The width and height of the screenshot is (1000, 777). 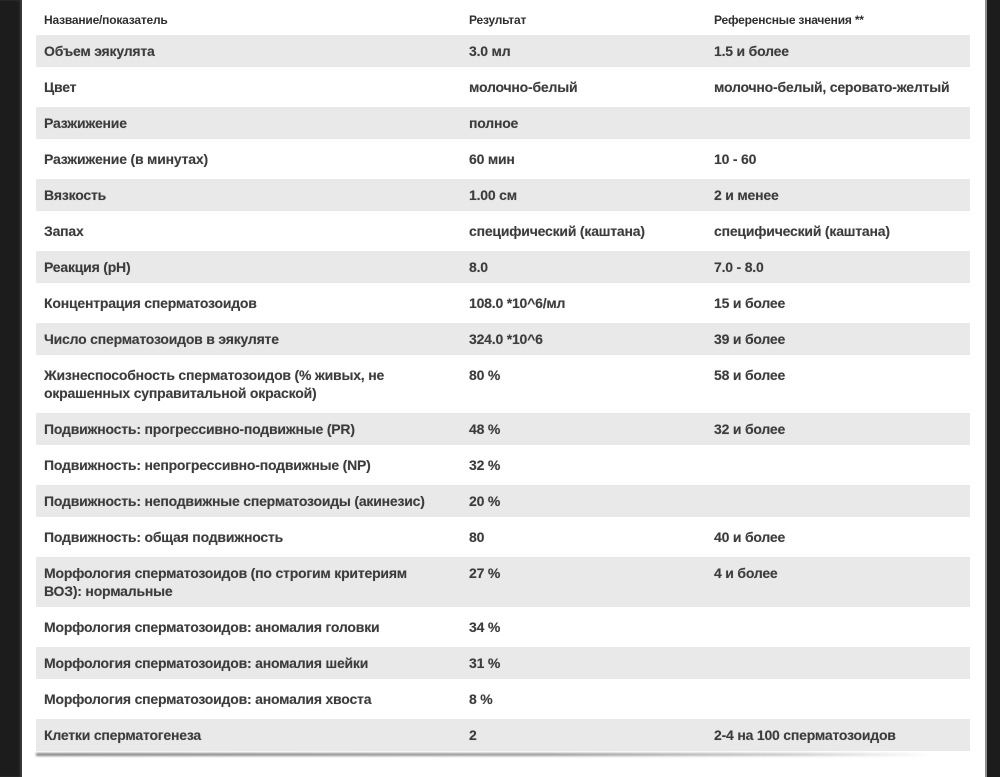 What do you see at coordinates (485, 465) in the screenshot?
I see `result-value-cell: 32 %` at bounding box center [485, 465].